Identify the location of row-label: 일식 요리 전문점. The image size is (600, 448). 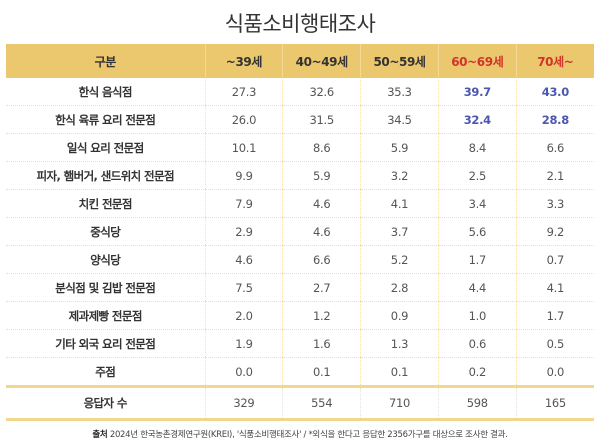
(105, 147).